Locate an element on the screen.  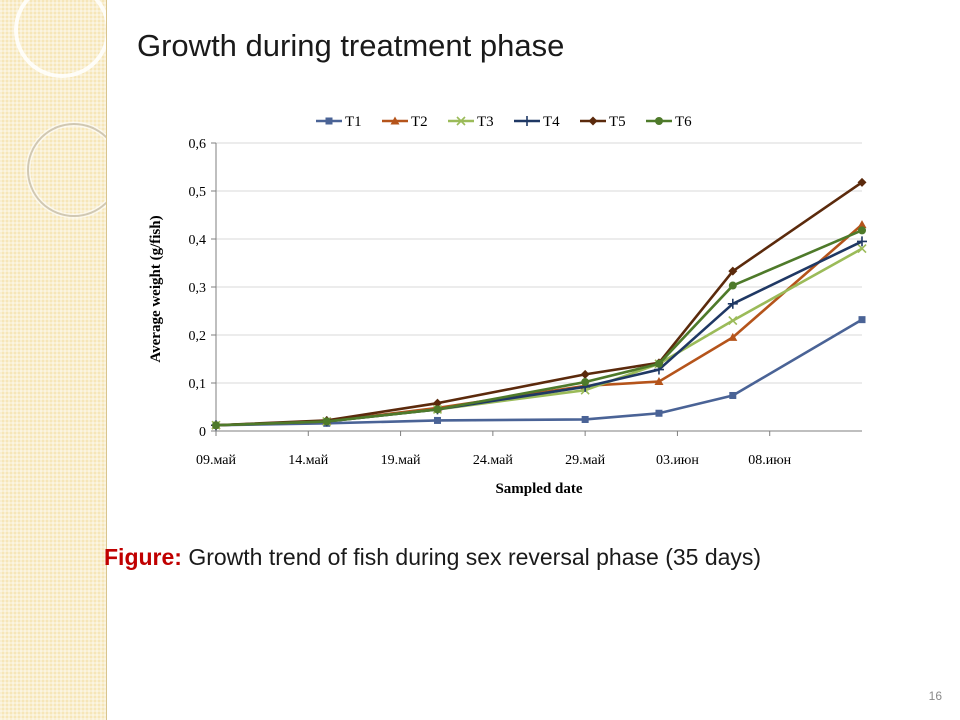
legend-label-t1: T1 is located at coordinates (353, 122).